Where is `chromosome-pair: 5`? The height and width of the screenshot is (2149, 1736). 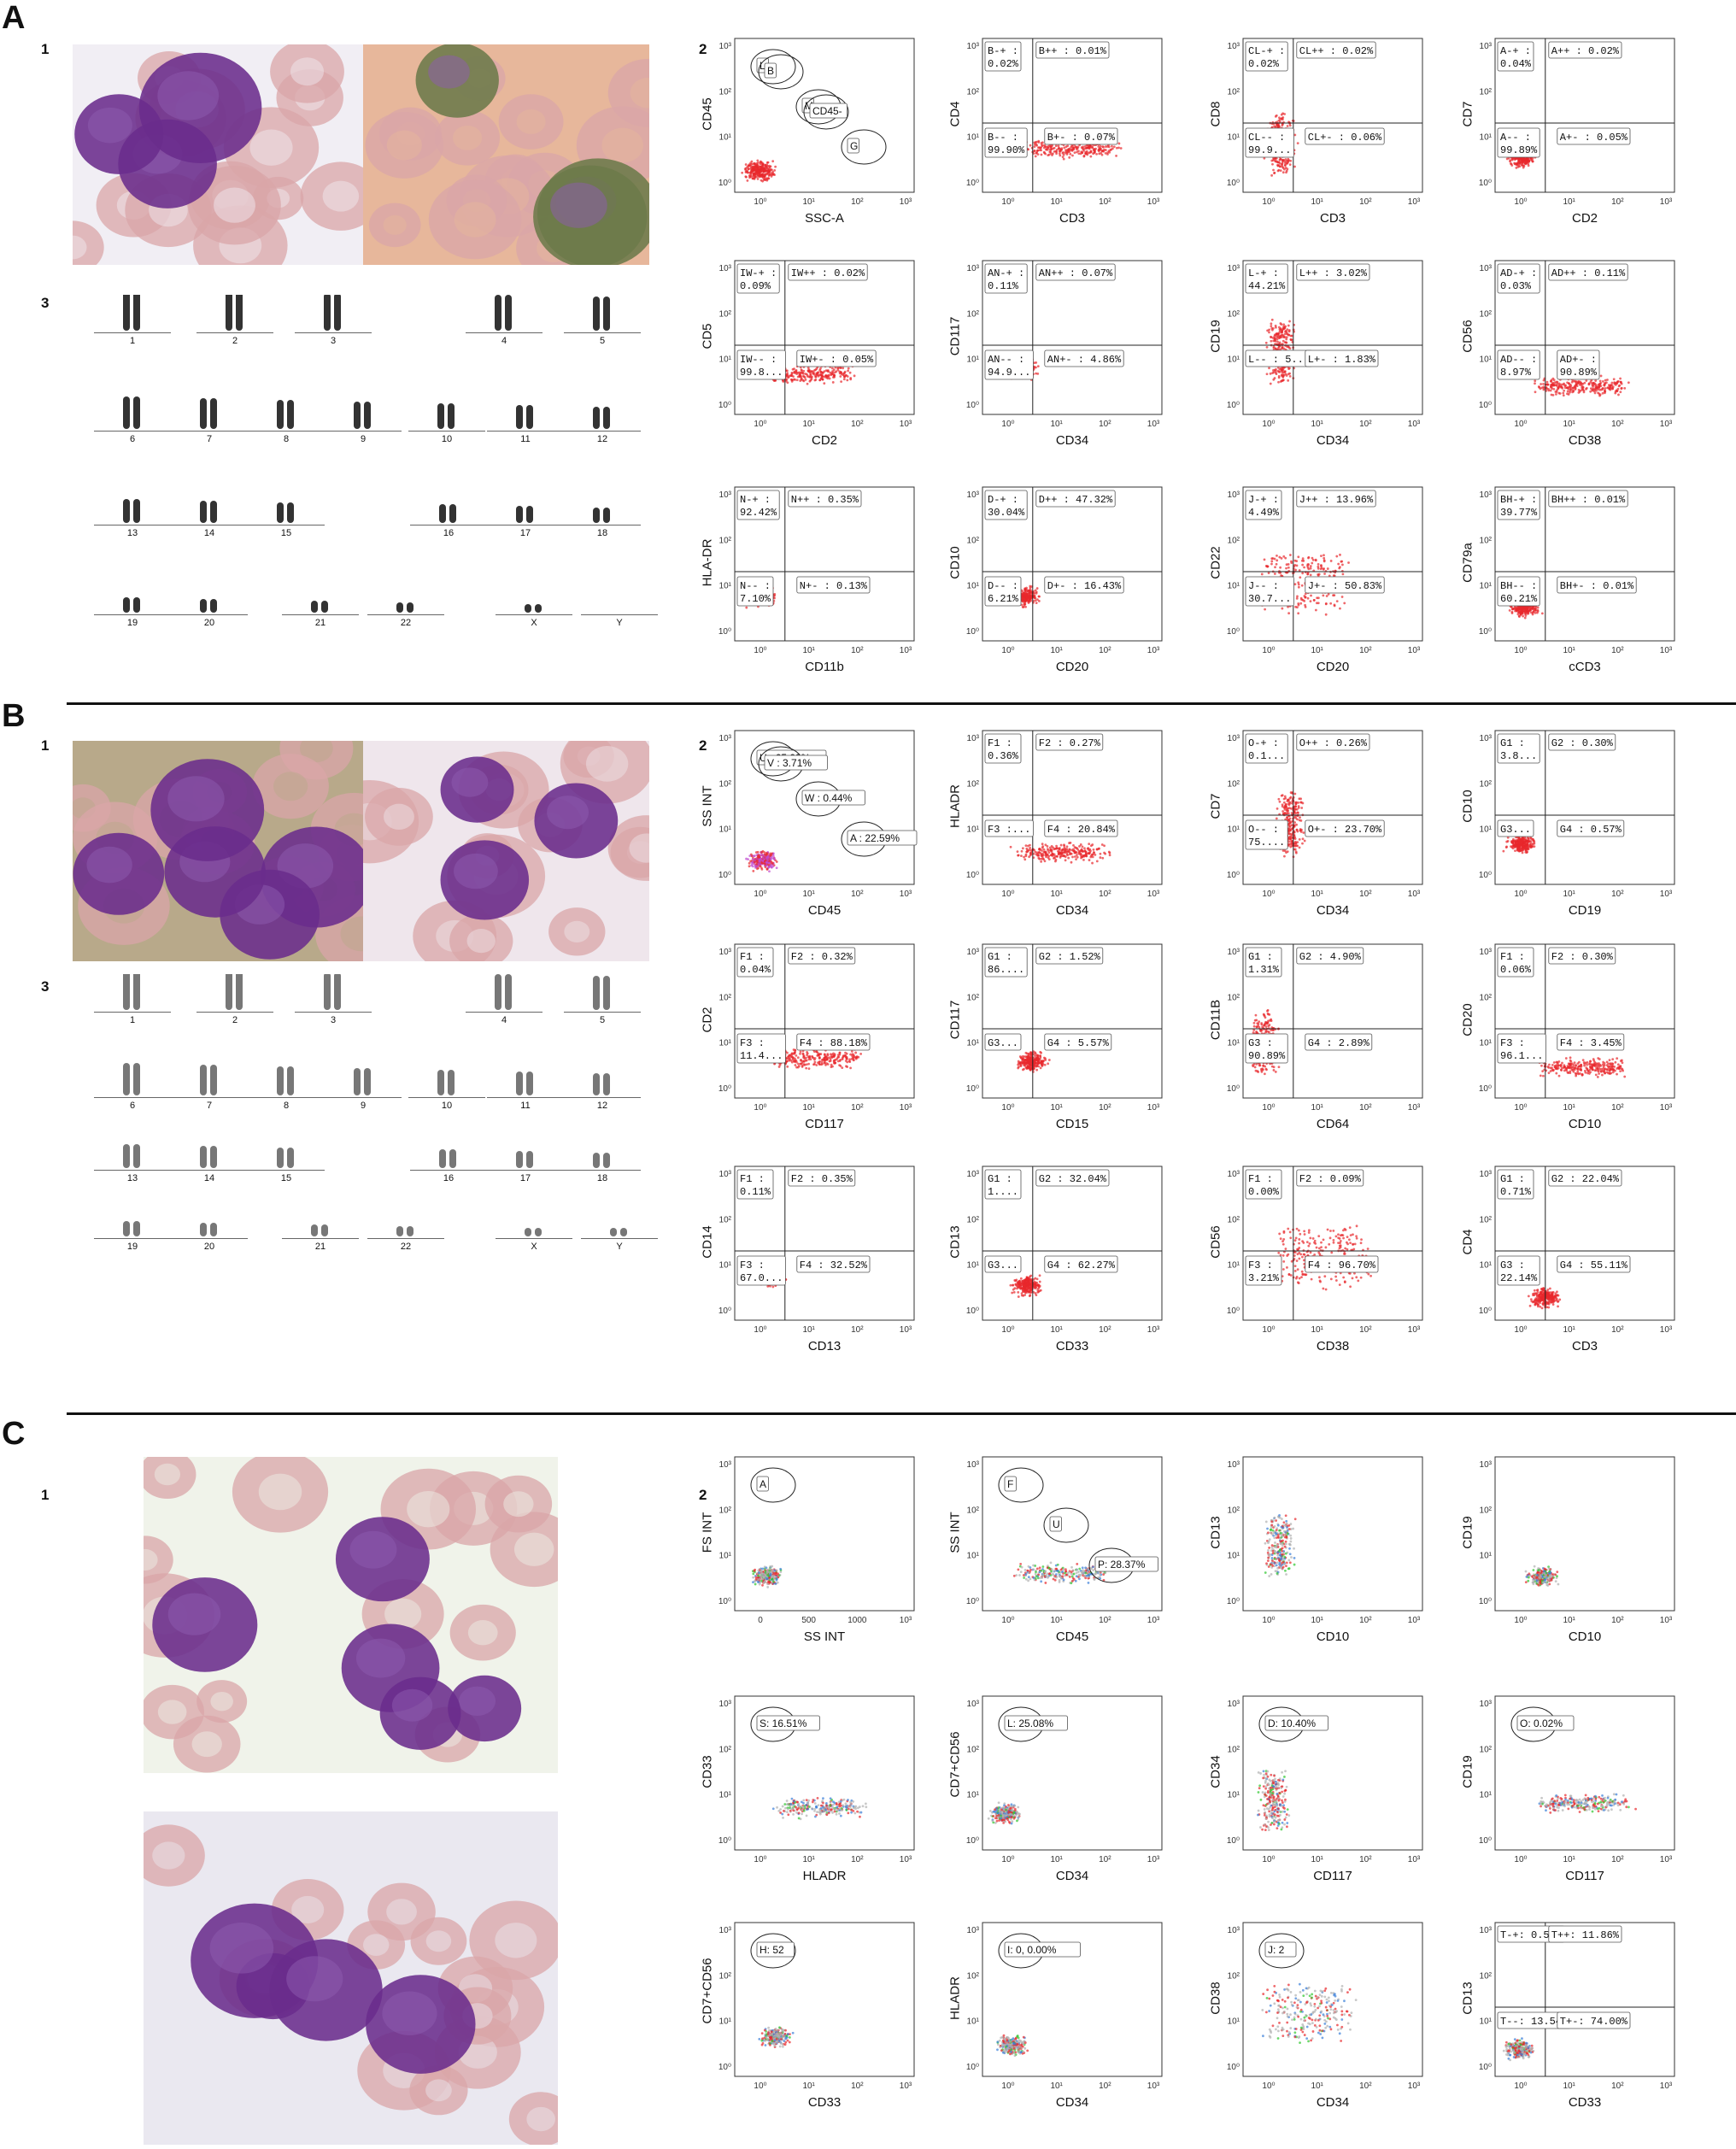
chromosome-pair: 5 is located at coordinates (603, 325).